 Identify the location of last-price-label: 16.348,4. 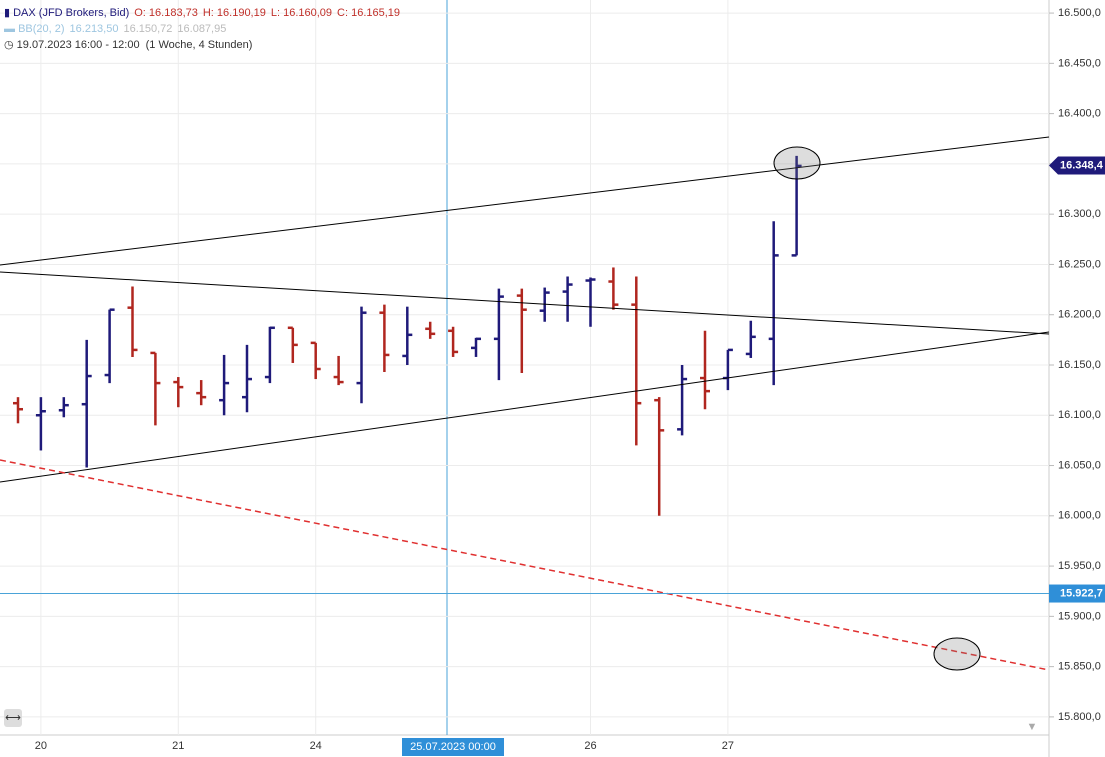
(1082, 165).